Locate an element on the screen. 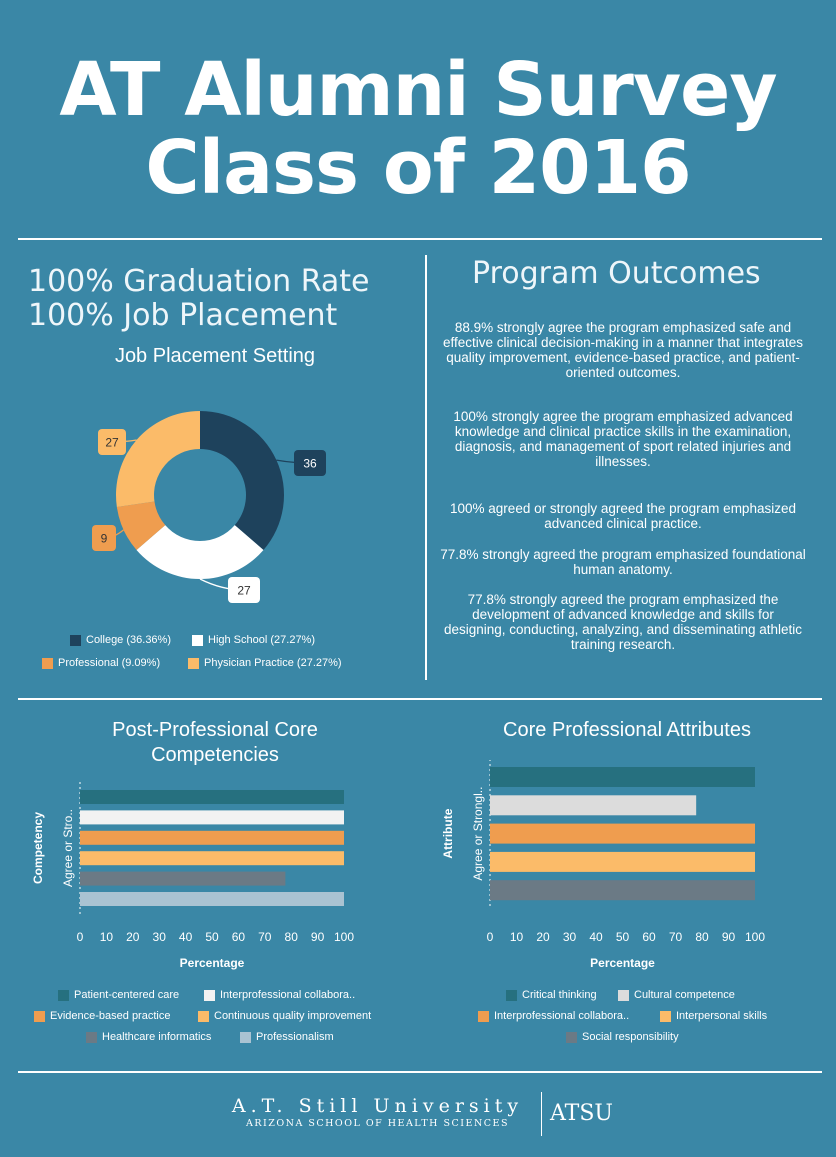  legend-label: Physician Practice (27.27%) is located at coordinates (273, 663).